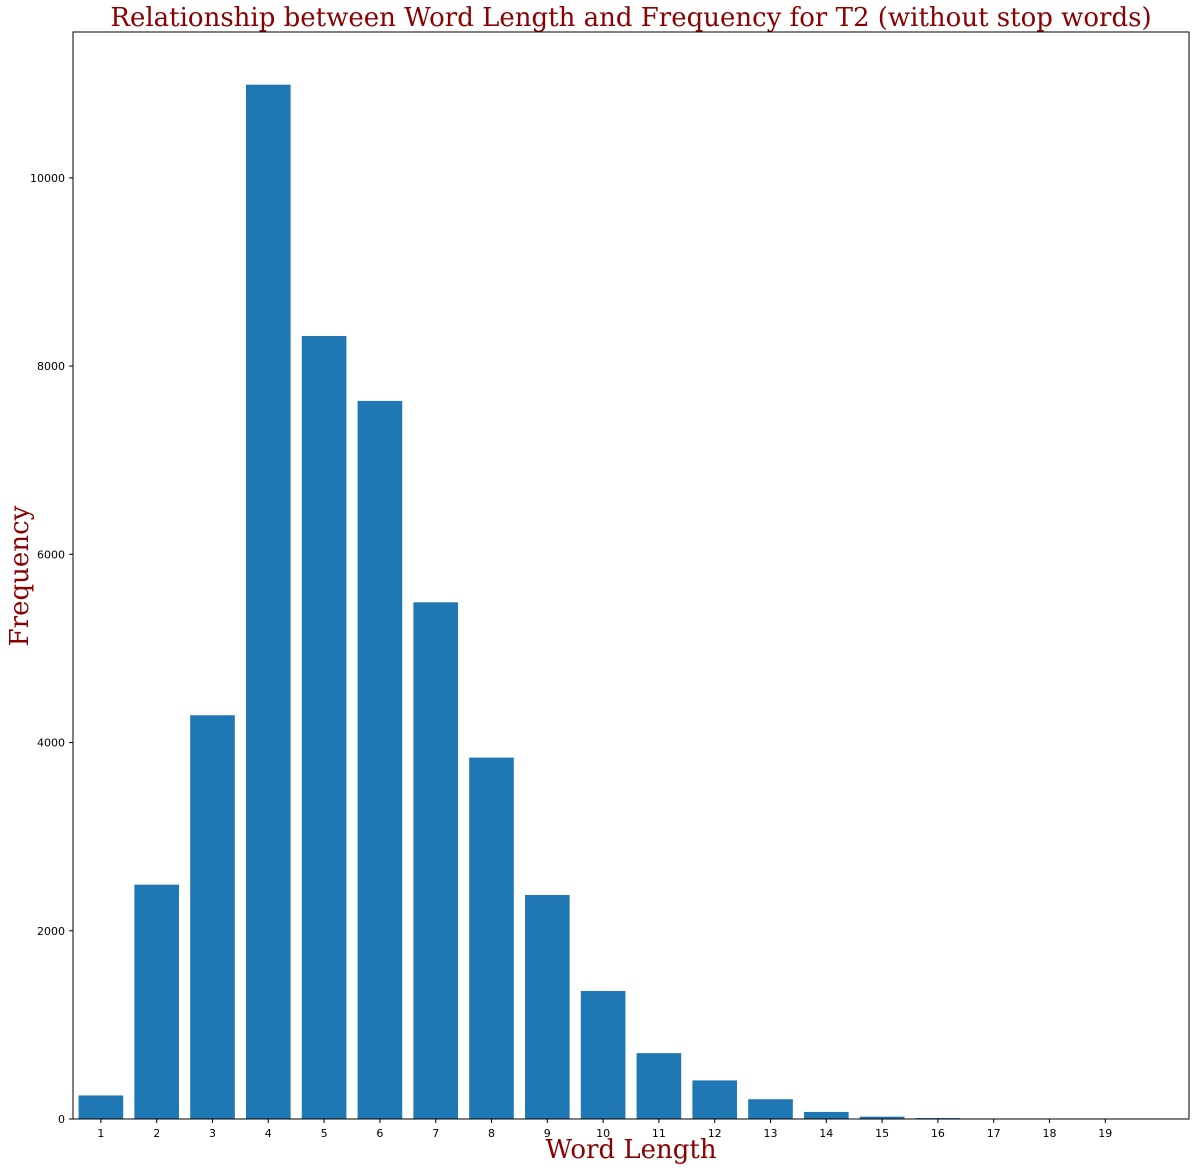  Describe the element at coordinates (268, 1133) in the screenshot. I see `x-tick-label: 4` at that location.